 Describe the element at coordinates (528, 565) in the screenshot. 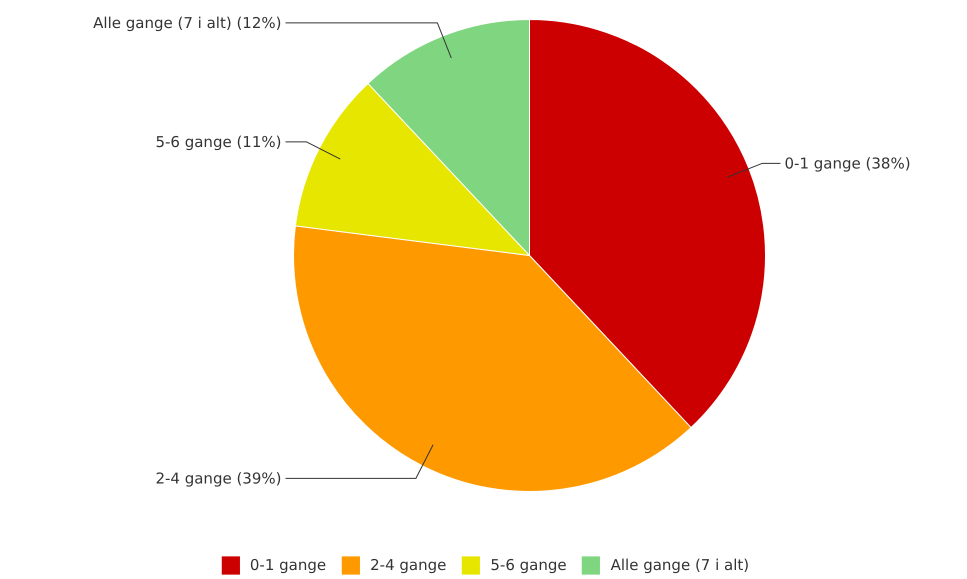

I see `legend-label: 5-6 gange` at that location.